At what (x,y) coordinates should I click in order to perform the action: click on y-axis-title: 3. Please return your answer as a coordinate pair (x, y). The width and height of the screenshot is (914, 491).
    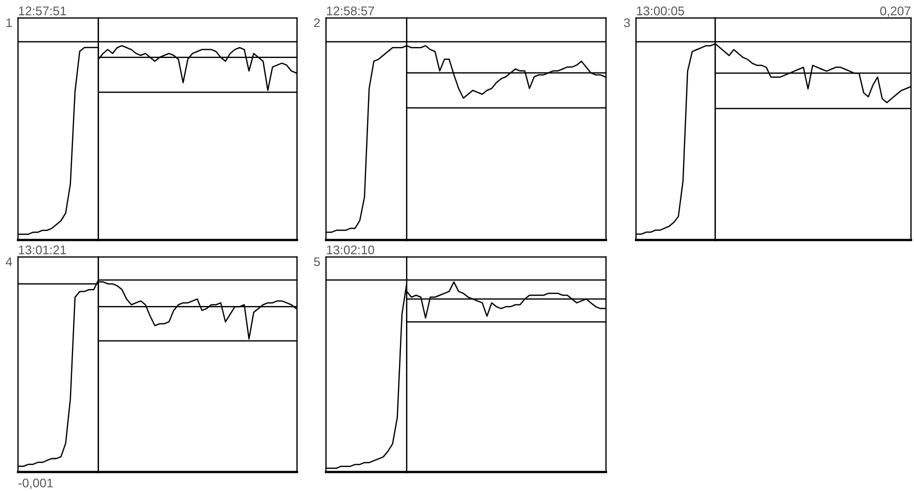
    Looking at the image, I should click on (627, 23).